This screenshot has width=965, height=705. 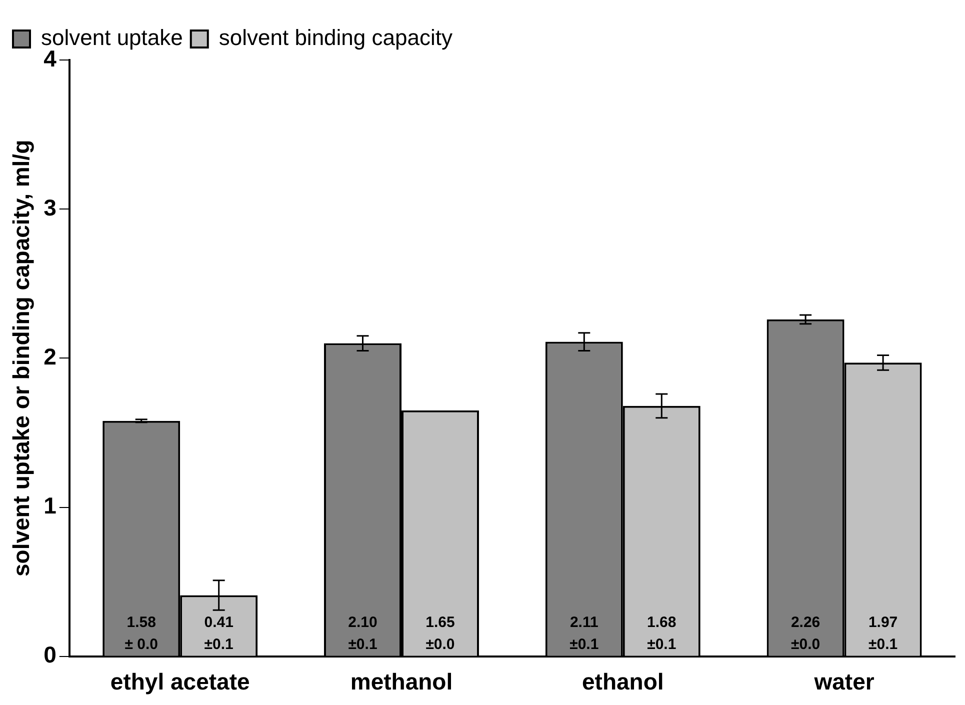 What do you see at coordinates (805, 634) in the screenshot?
I see `data-label: 2.26 ±0.0` at bounding box center [805, 634].